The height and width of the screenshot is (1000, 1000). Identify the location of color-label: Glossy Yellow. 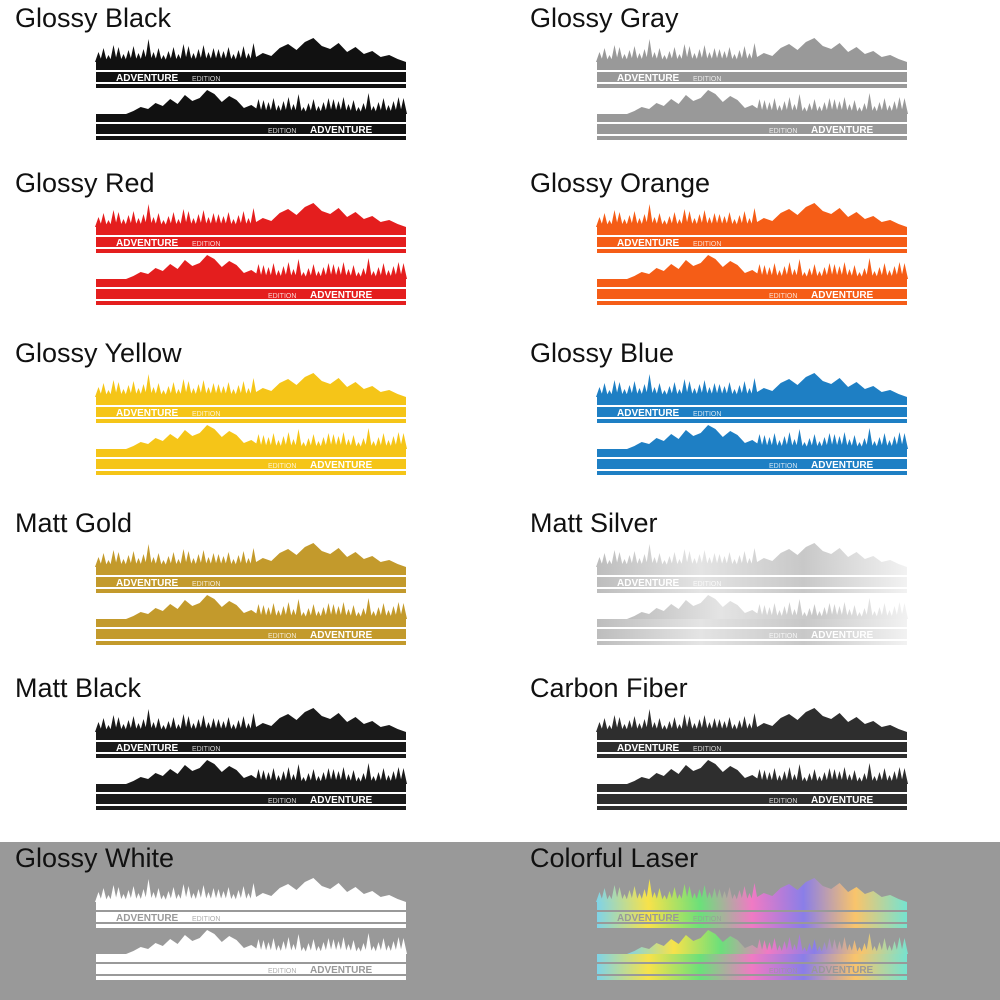
(98, 353).